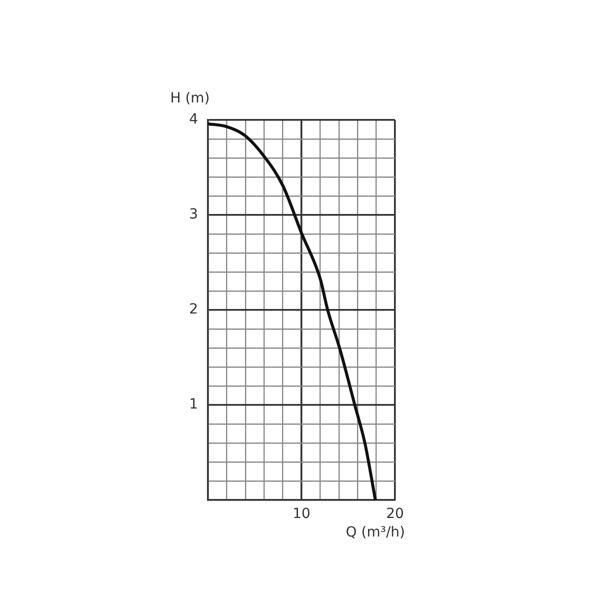 This screenshot has width=600, height=600. I want to click on y-tick-label: 3, so click(193, 214).